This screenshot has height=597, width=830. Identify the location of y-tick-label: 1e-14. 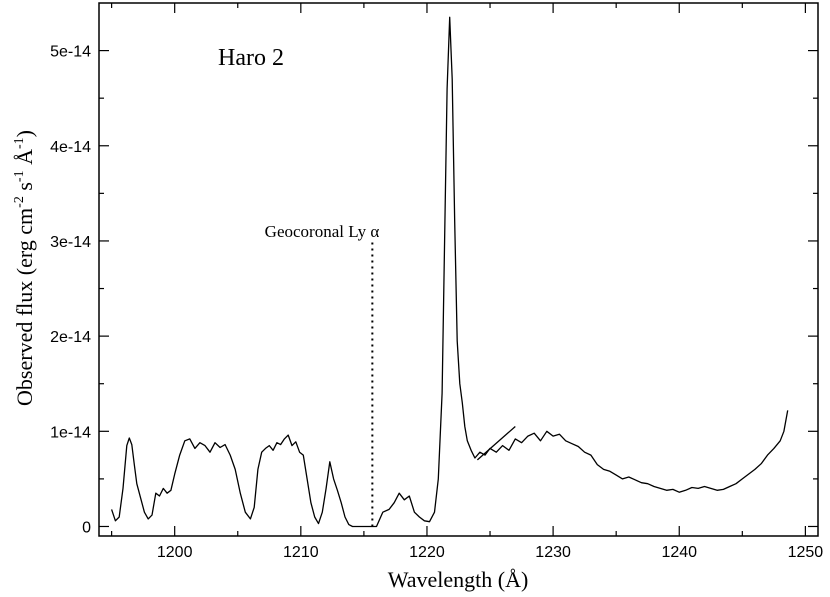
(70, 432).